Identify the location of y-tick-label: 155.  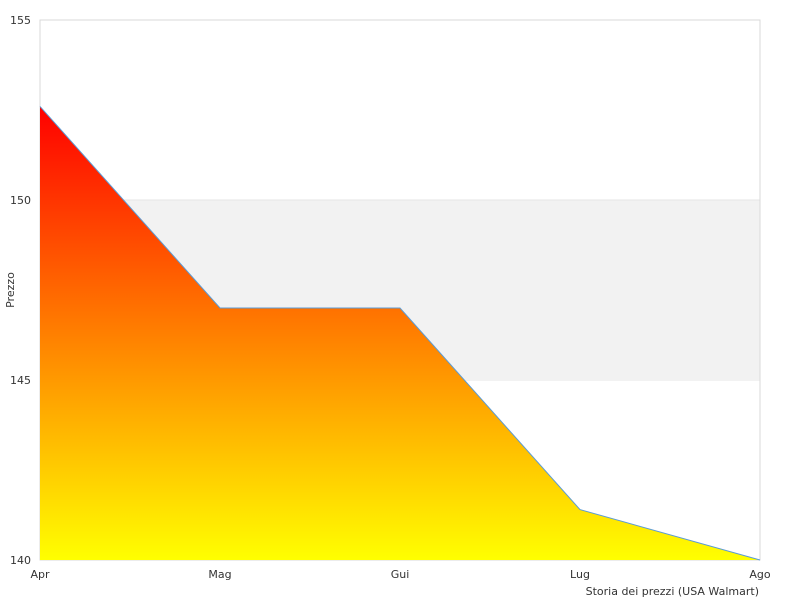
(20, 20).